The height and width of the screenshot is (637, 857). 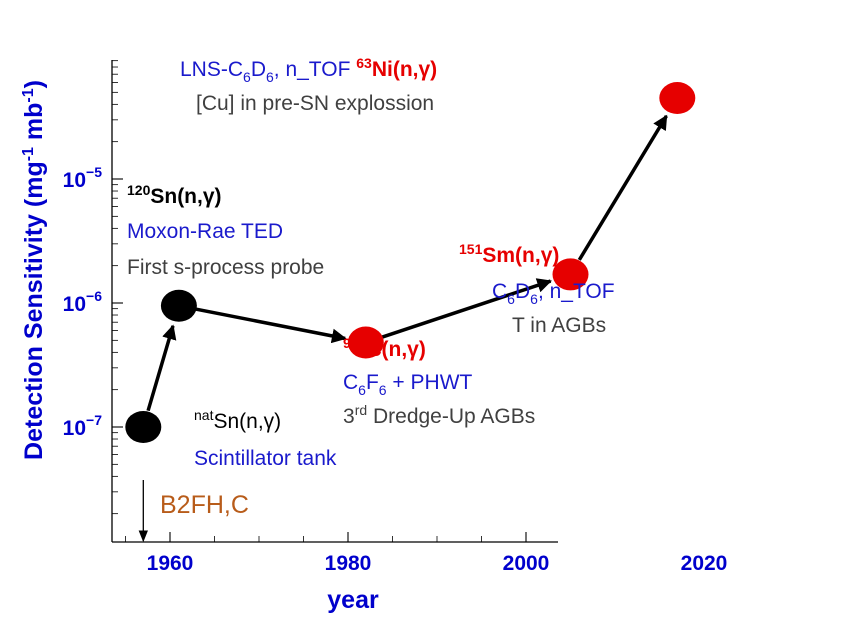 What do you see at coordinates (83, 178) in the screenshot?
I see `y-tick-label: 10⁻⁵` at bounding box center [83, 178].